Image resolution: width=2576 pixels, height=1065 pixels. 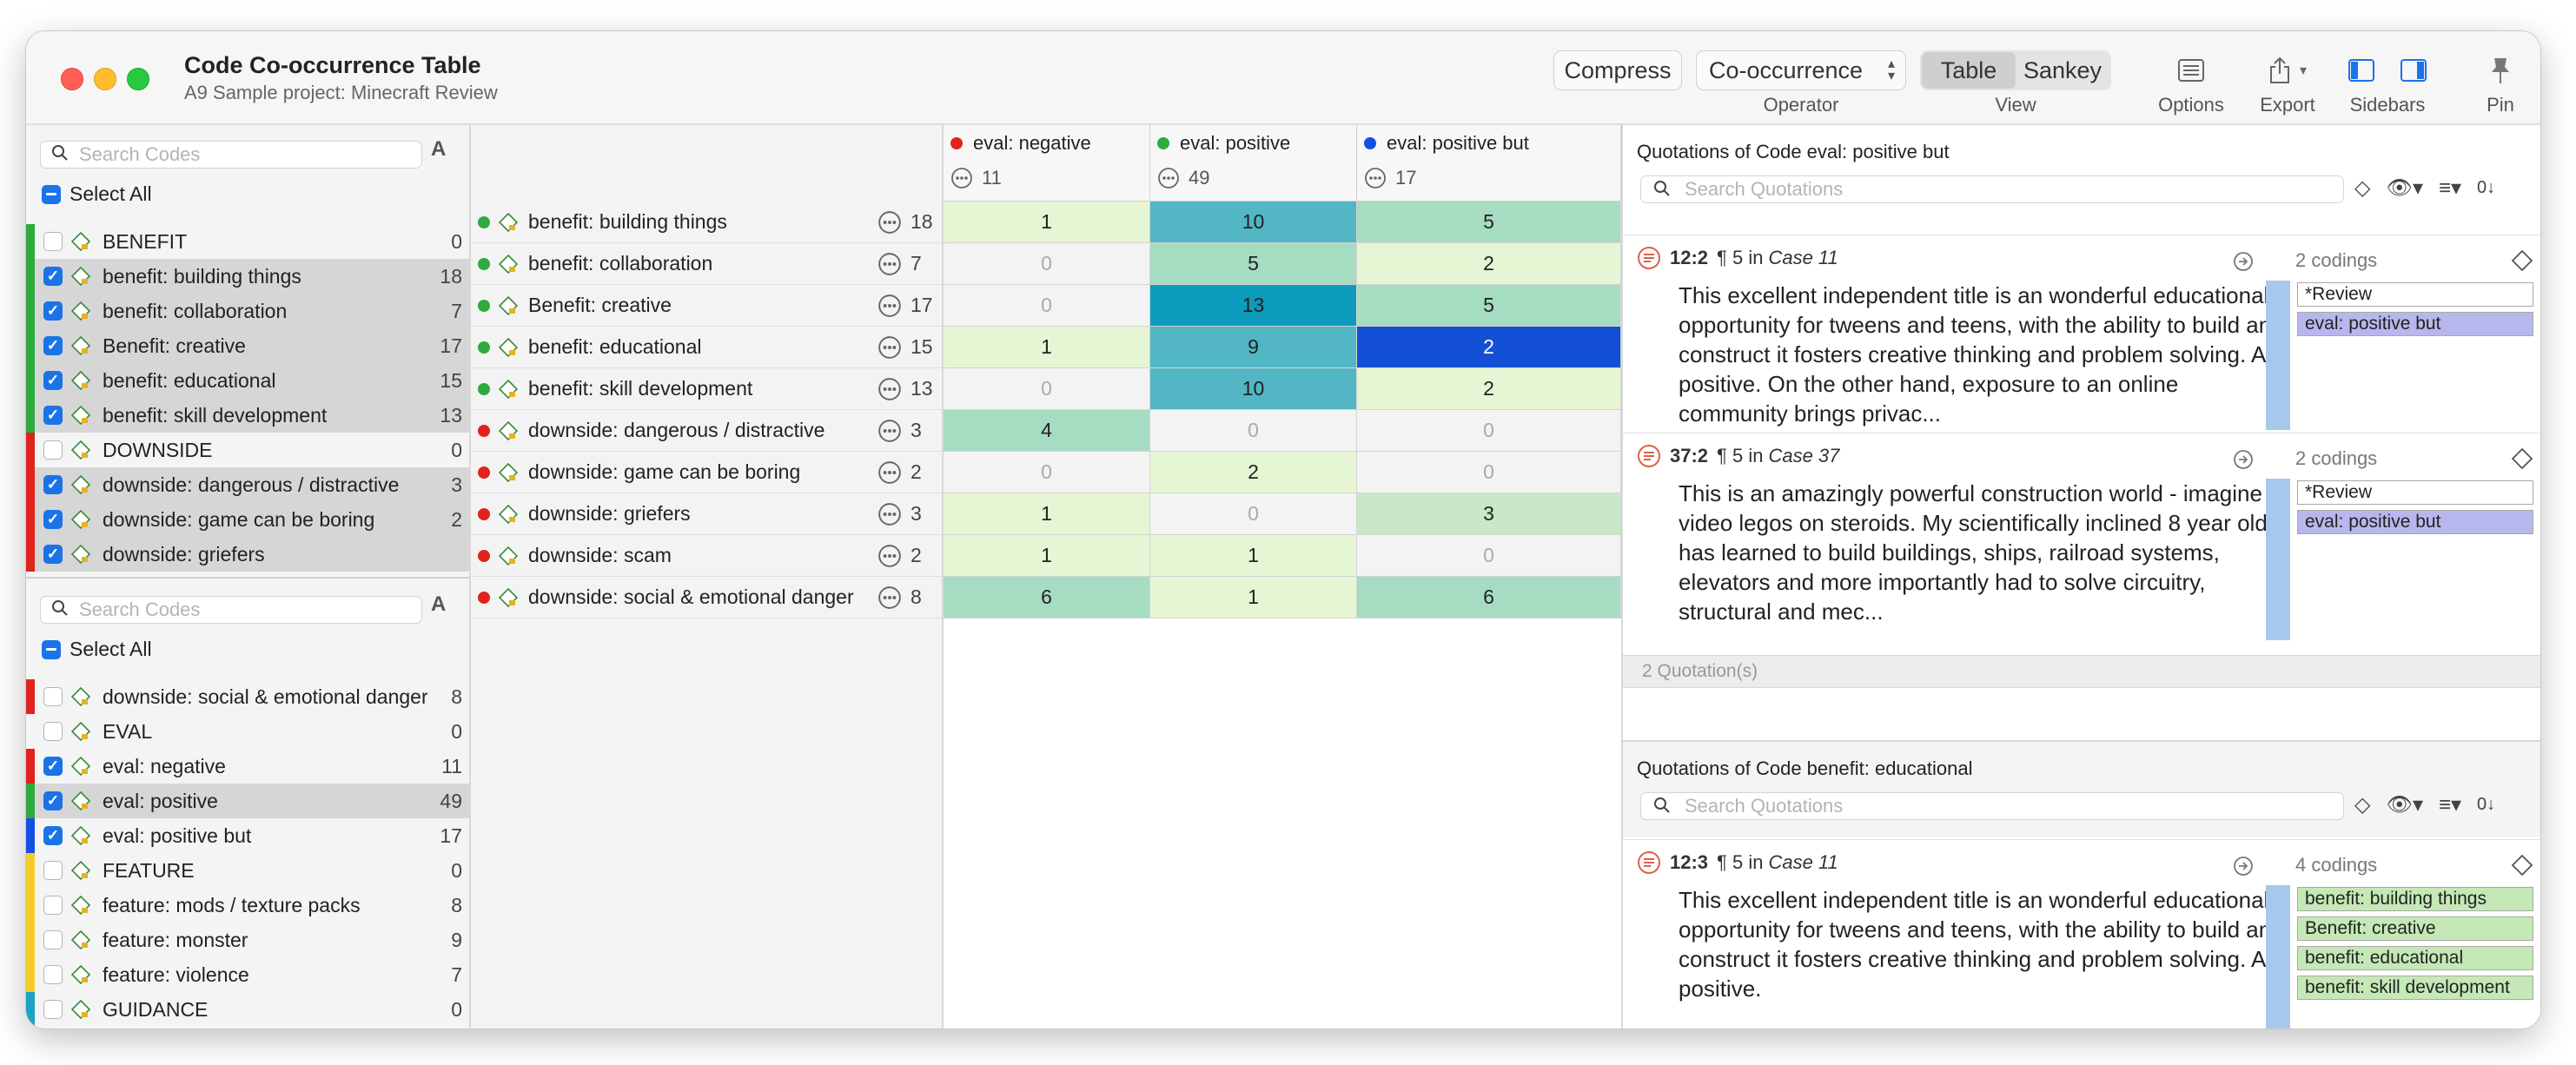 What do you see at coordinates (706, 514) in the screenshot?
I see `matrix-row-header: downside: griefers 3` at bounding box center [706, 514].